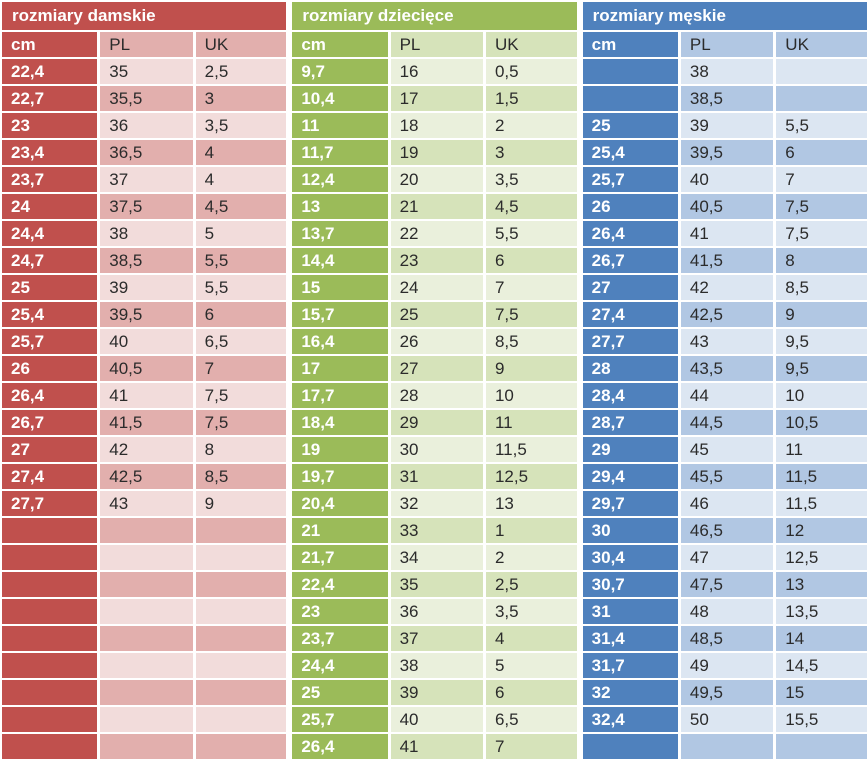  I want to click on cm-cell: 15, so click(340, 287).